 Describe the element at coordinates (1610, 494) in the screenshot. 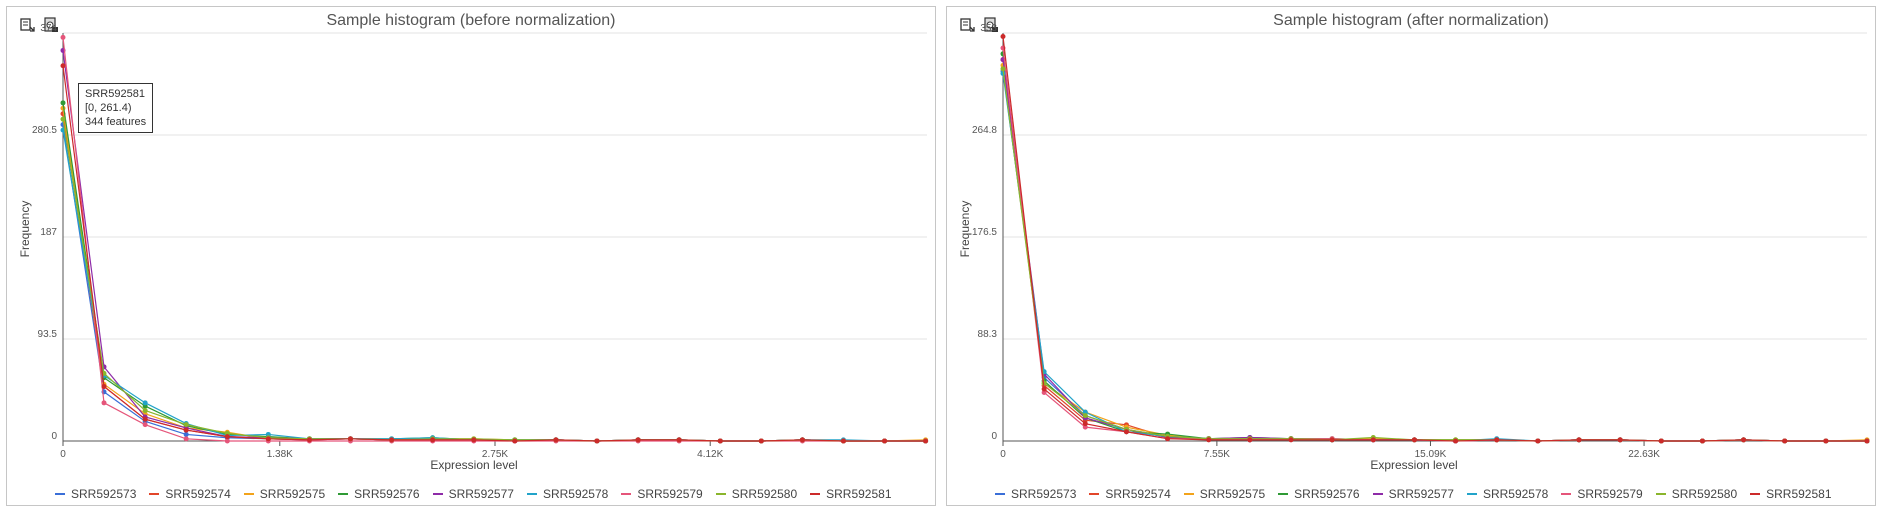

I see `legend-label: SRR592579` at that location.